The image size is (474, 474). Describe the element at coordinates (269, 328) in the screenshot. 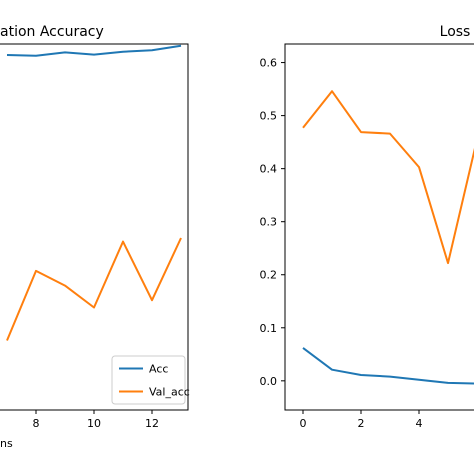

I see `loss-y-tick-label: 0.1` at that location.